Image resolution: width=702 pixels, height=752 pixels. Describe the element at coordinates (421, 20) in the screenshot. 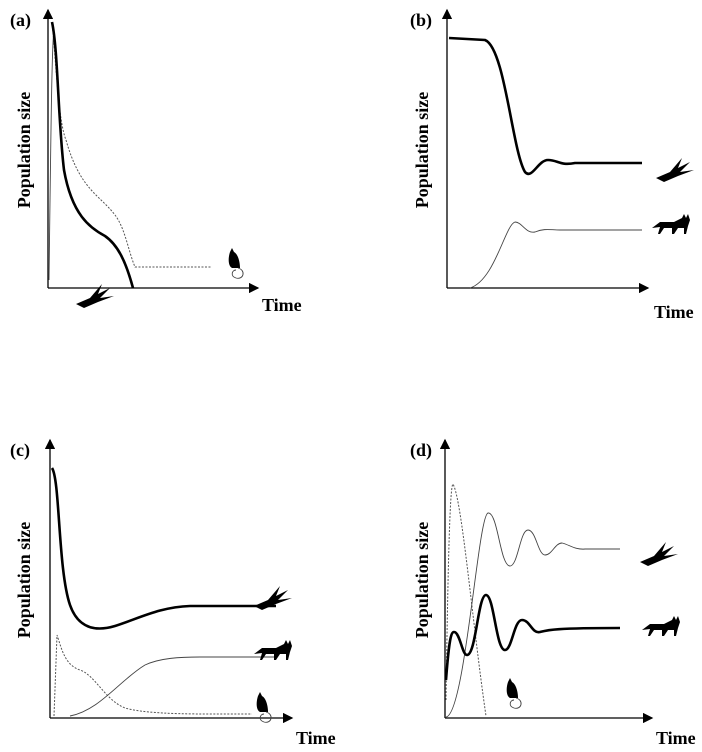

I see `panel-label: (b)` at that location.